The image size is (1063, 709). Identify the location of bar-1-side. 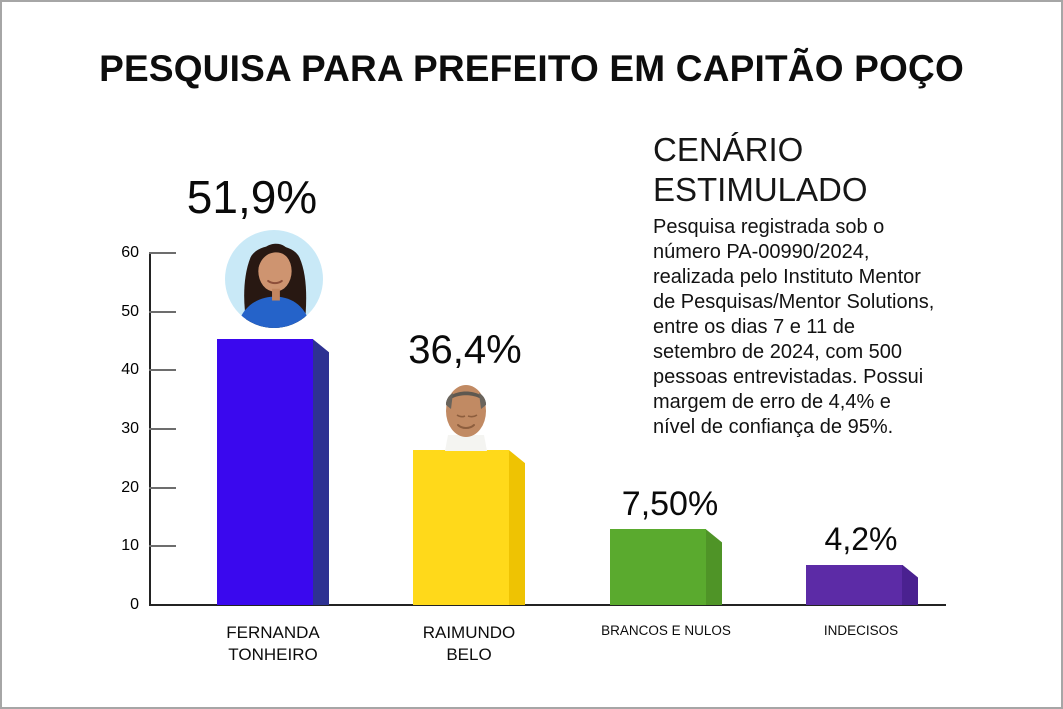
(517, 527).